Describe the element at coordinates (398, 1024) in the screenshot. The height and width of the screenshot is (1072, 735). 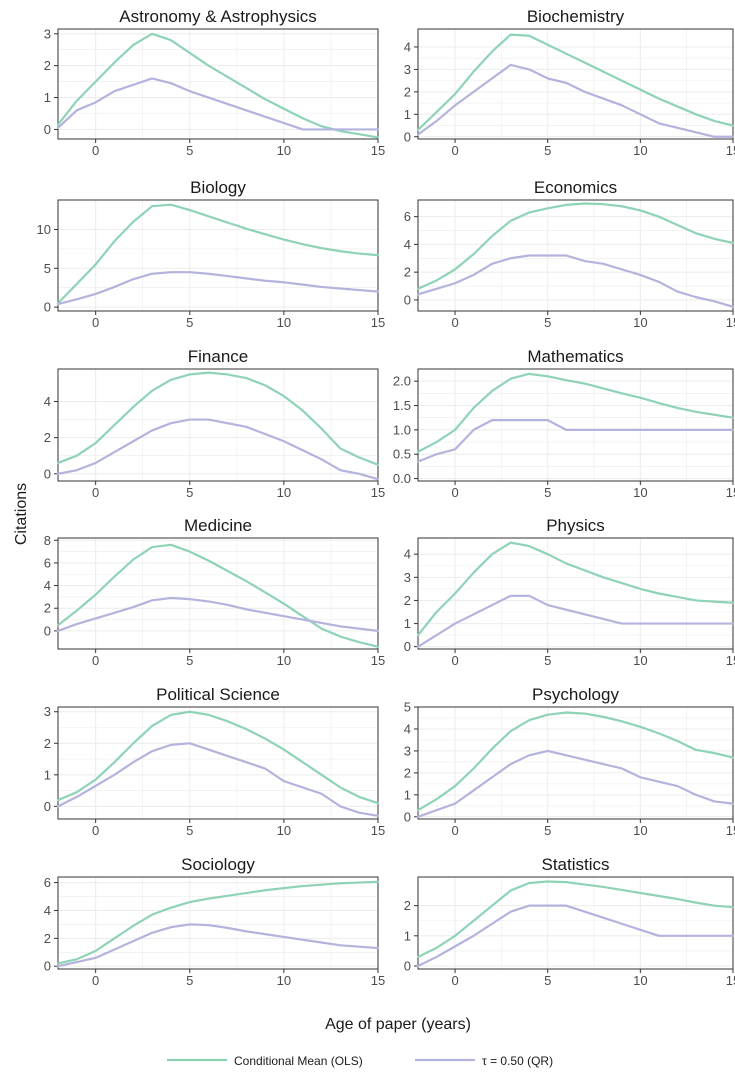
I see `x-axis-title: Age of paper (years)` at that location.